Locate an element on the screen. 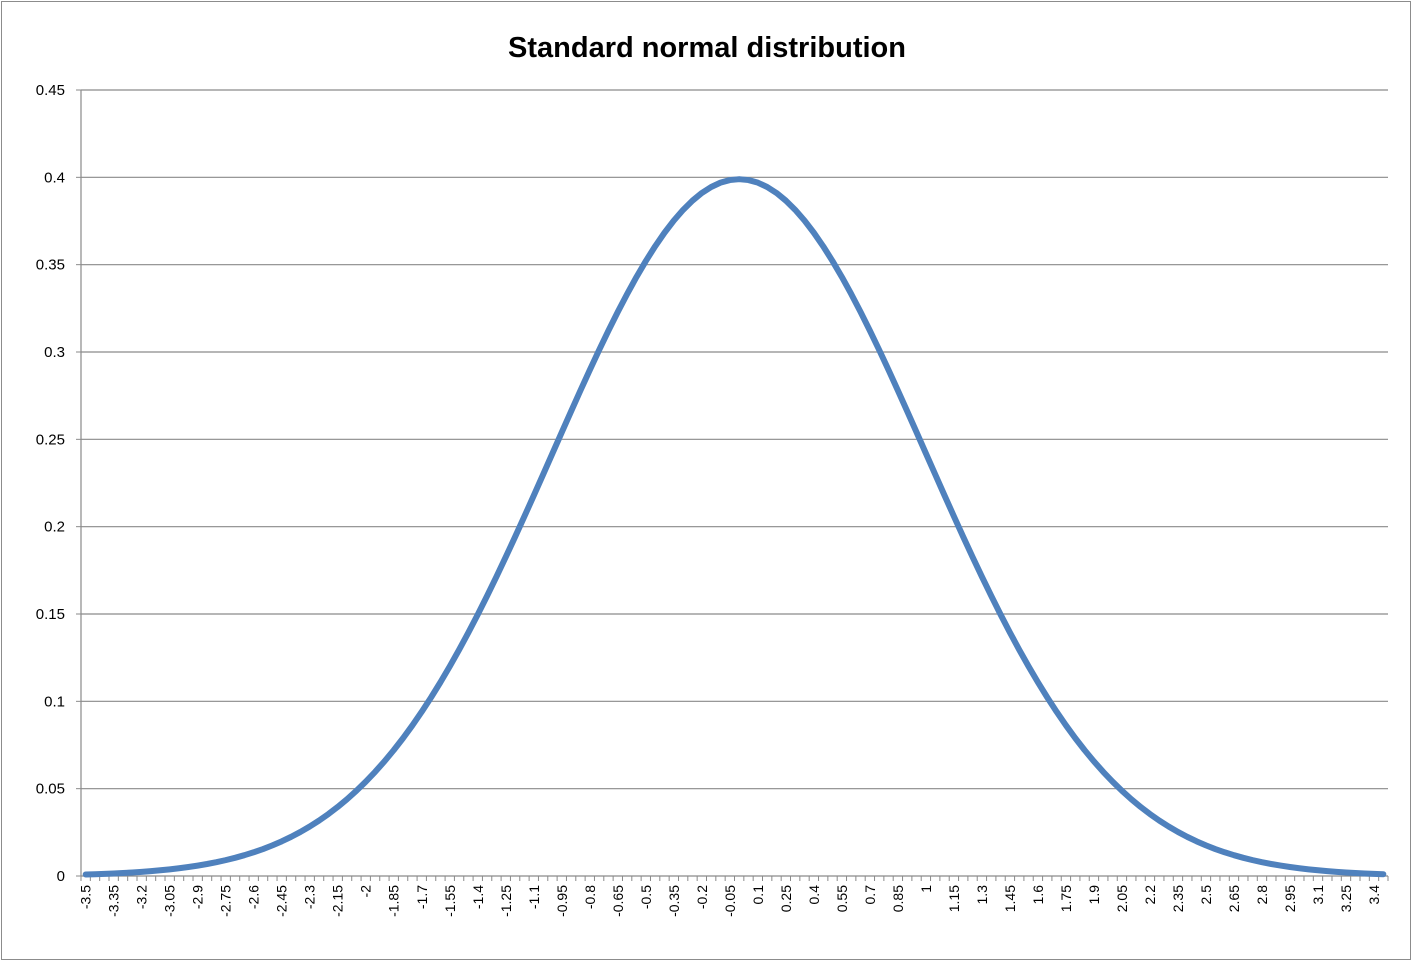 This screenshot has height=961, width=1412. x-tick-label: 3.1 is located at coordinates (1318, 895).